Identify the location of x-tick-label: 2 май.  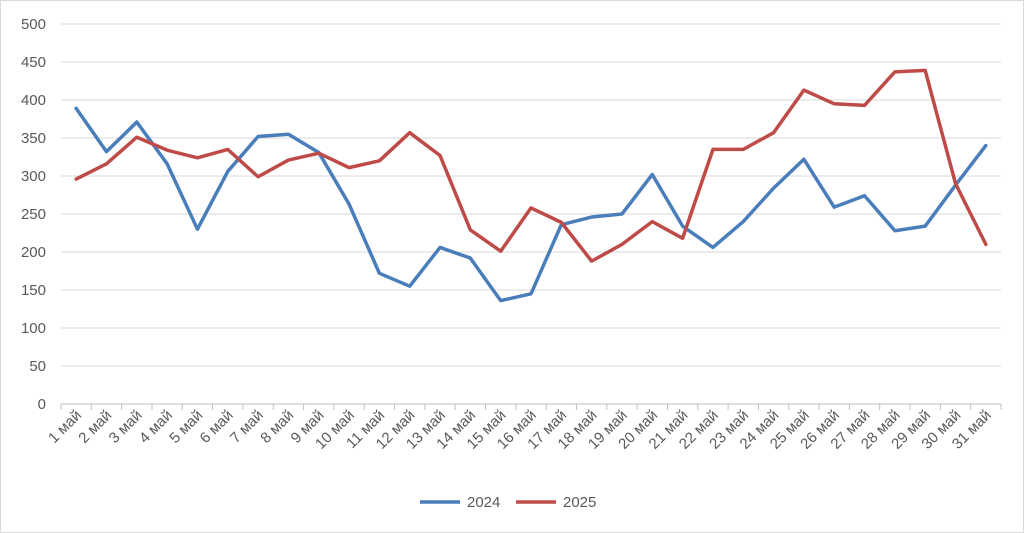
(95, 427).